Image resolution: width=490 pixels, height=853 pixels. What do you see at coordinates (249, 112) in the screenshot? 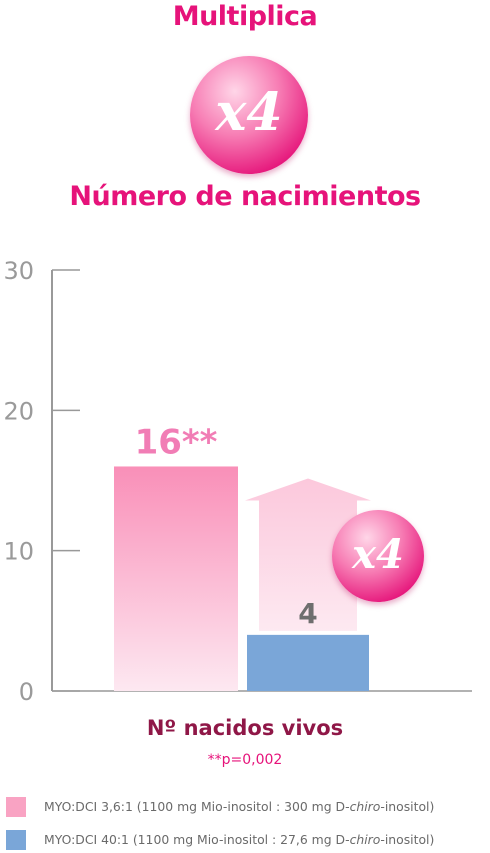
I see `multiplier-badge-label: x4` at bounding box center [249, 112].